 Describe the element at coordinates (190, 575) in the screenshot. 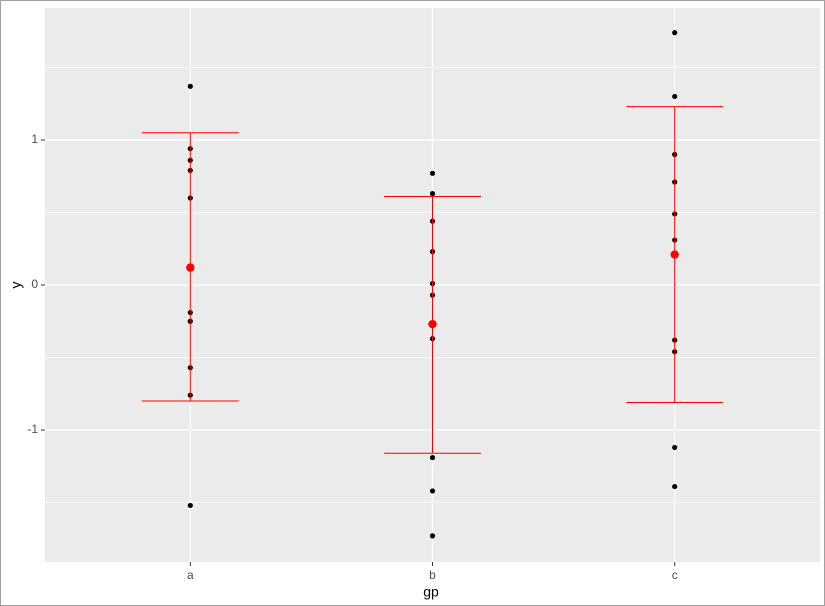

I see `x-tick-label: a` at that location.